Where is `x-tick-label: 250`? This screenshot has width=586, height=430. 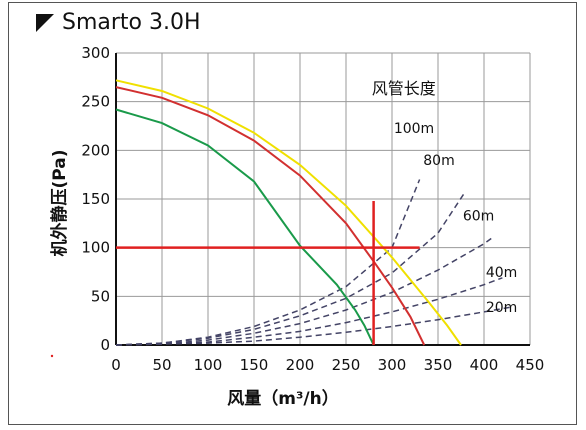 x-tick-label: 250 is located at coordinates (346, 365).